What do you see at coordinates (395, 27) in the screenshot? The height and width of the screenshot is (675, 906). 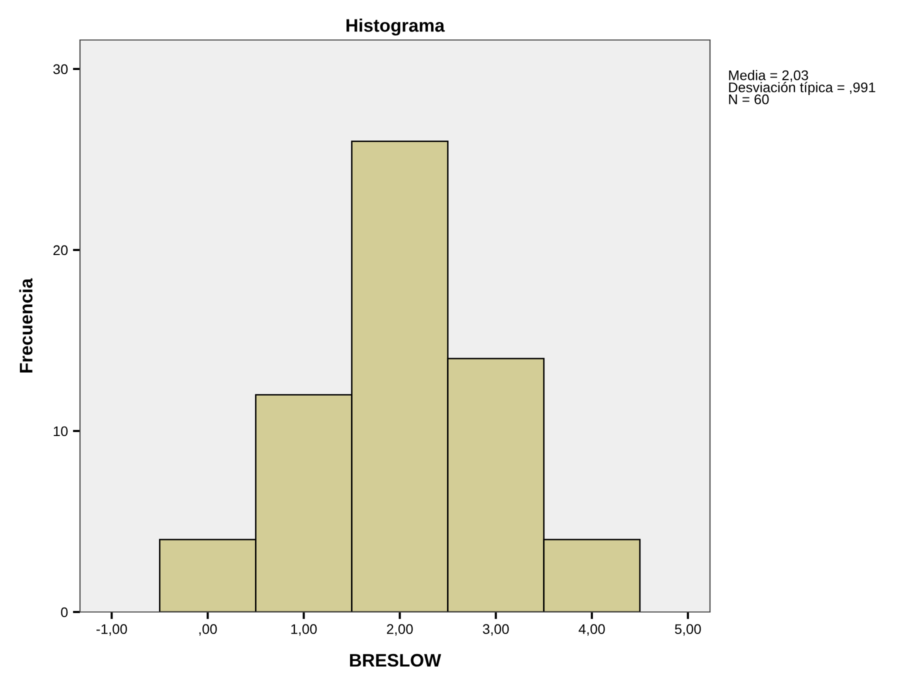 I see `chart-title: Histograma` at bounding box center [395, 27].